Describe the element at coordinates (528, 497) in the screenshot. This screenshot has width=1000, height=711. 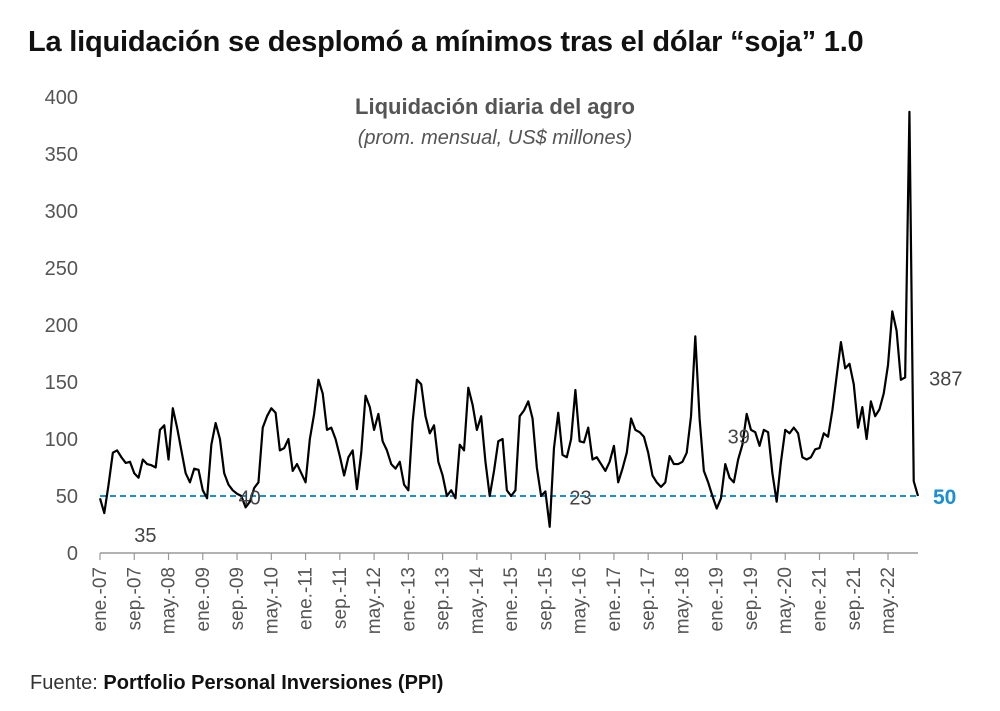
I see `reference-line-group: 50` at that location.